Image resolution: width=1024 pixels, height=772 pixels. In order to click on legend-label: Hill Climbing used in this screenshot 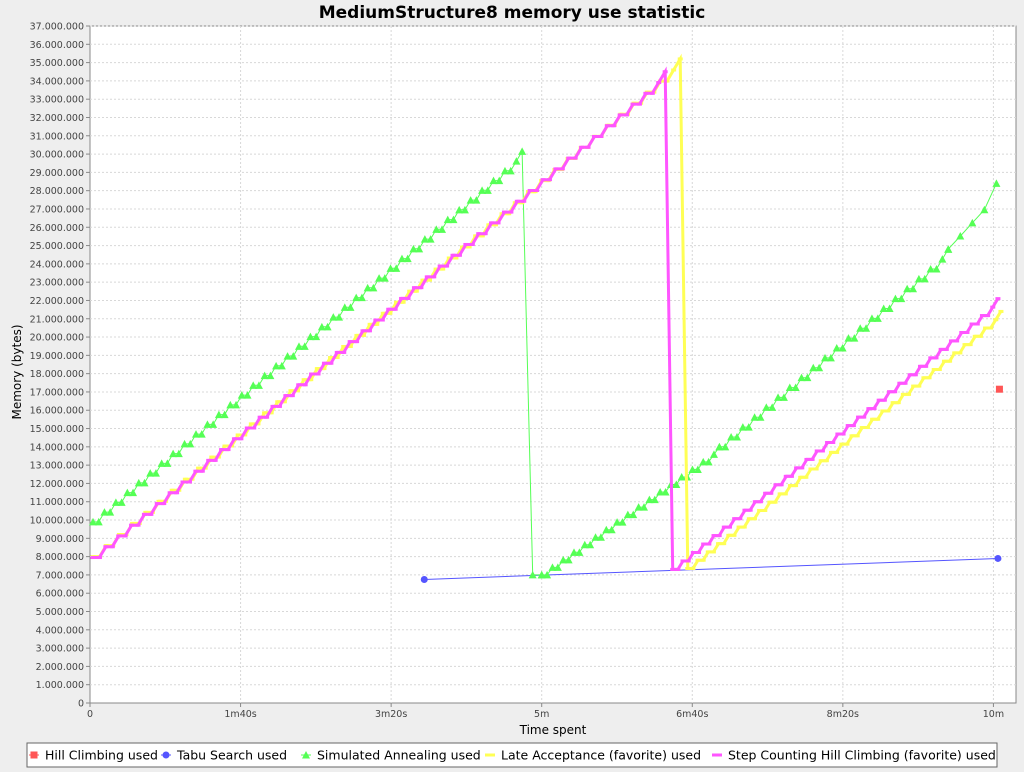, I will do `click(101, 755)`.